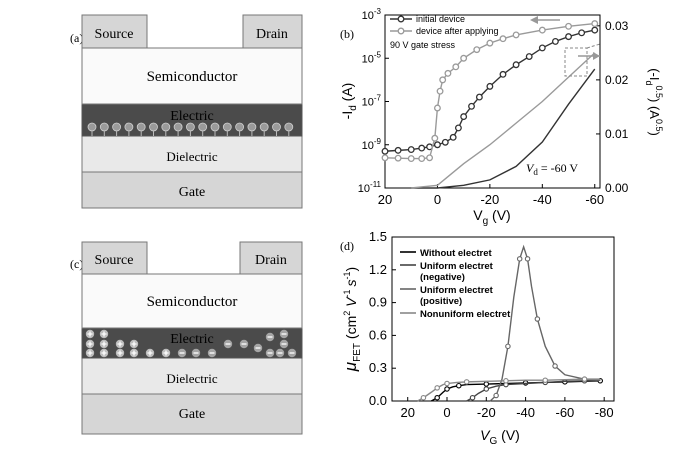  I want to click on plot-b-ylabel-right: (-Id0.5) (A0.5), so click(654, 102).